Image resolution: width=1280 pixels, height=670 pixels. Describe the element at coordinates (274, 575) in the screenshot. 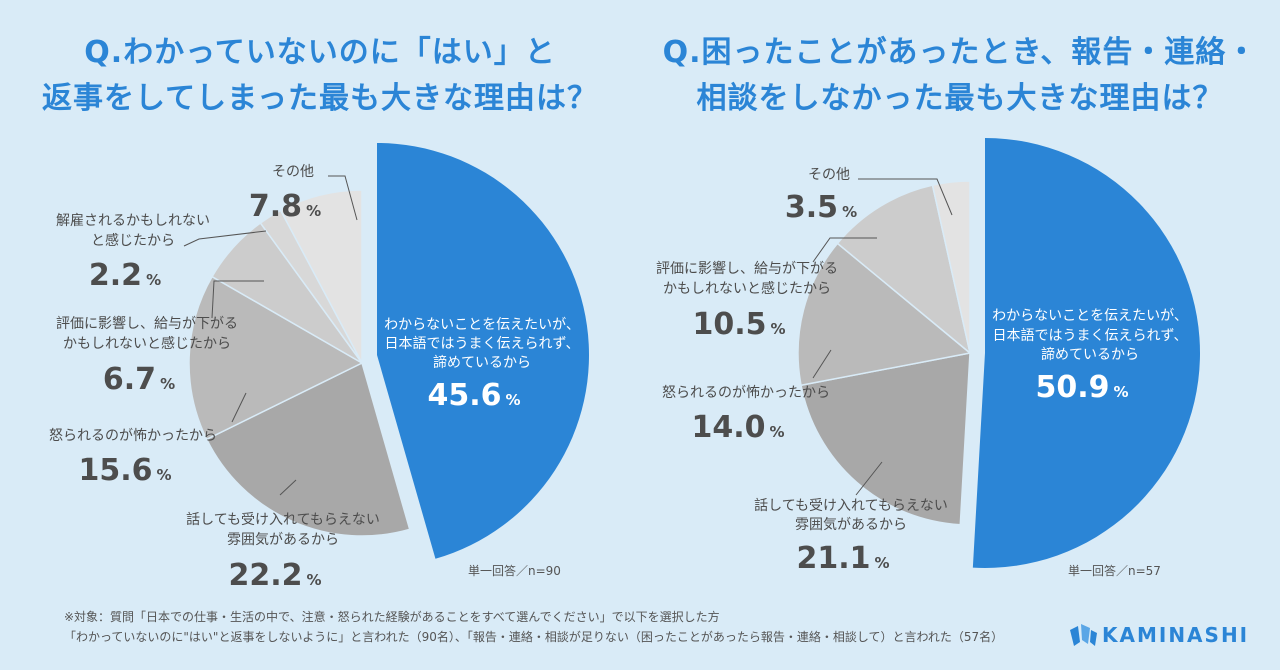

I see `slice-1-value: 22.2%` at that location.